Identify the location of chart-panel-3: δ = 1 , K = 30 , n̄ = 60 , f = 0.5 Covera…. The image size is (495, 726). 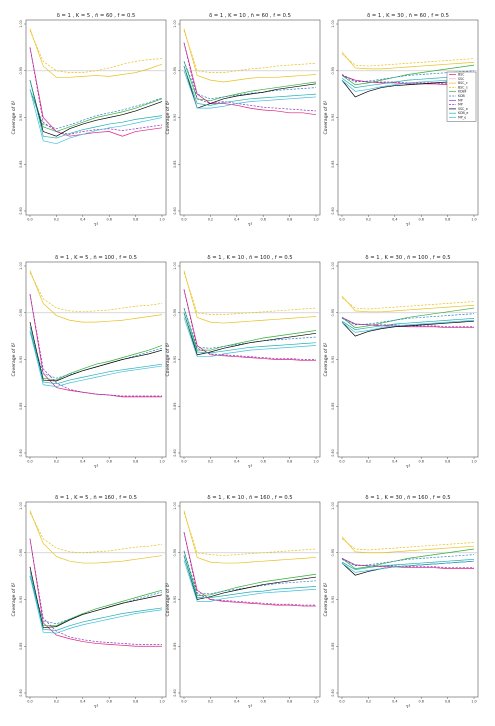
(401, 120).